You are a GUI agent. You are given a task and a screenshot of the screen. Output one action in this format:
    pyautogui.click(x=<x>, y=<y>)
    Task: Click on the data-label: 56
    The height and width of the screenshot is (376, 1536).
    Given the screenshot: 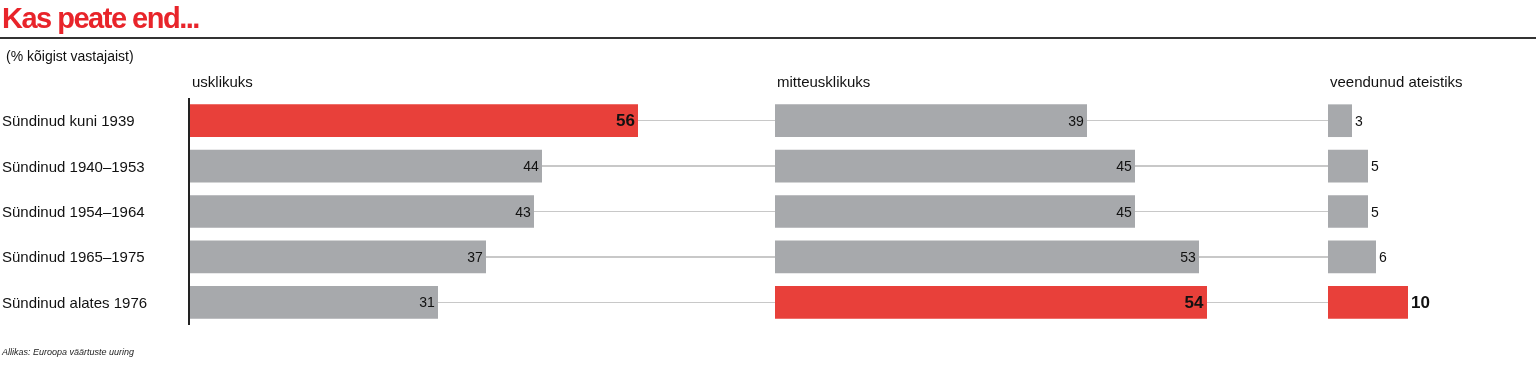 What is the action you would take?
    pyautogui.click(x=625, y=121)
    